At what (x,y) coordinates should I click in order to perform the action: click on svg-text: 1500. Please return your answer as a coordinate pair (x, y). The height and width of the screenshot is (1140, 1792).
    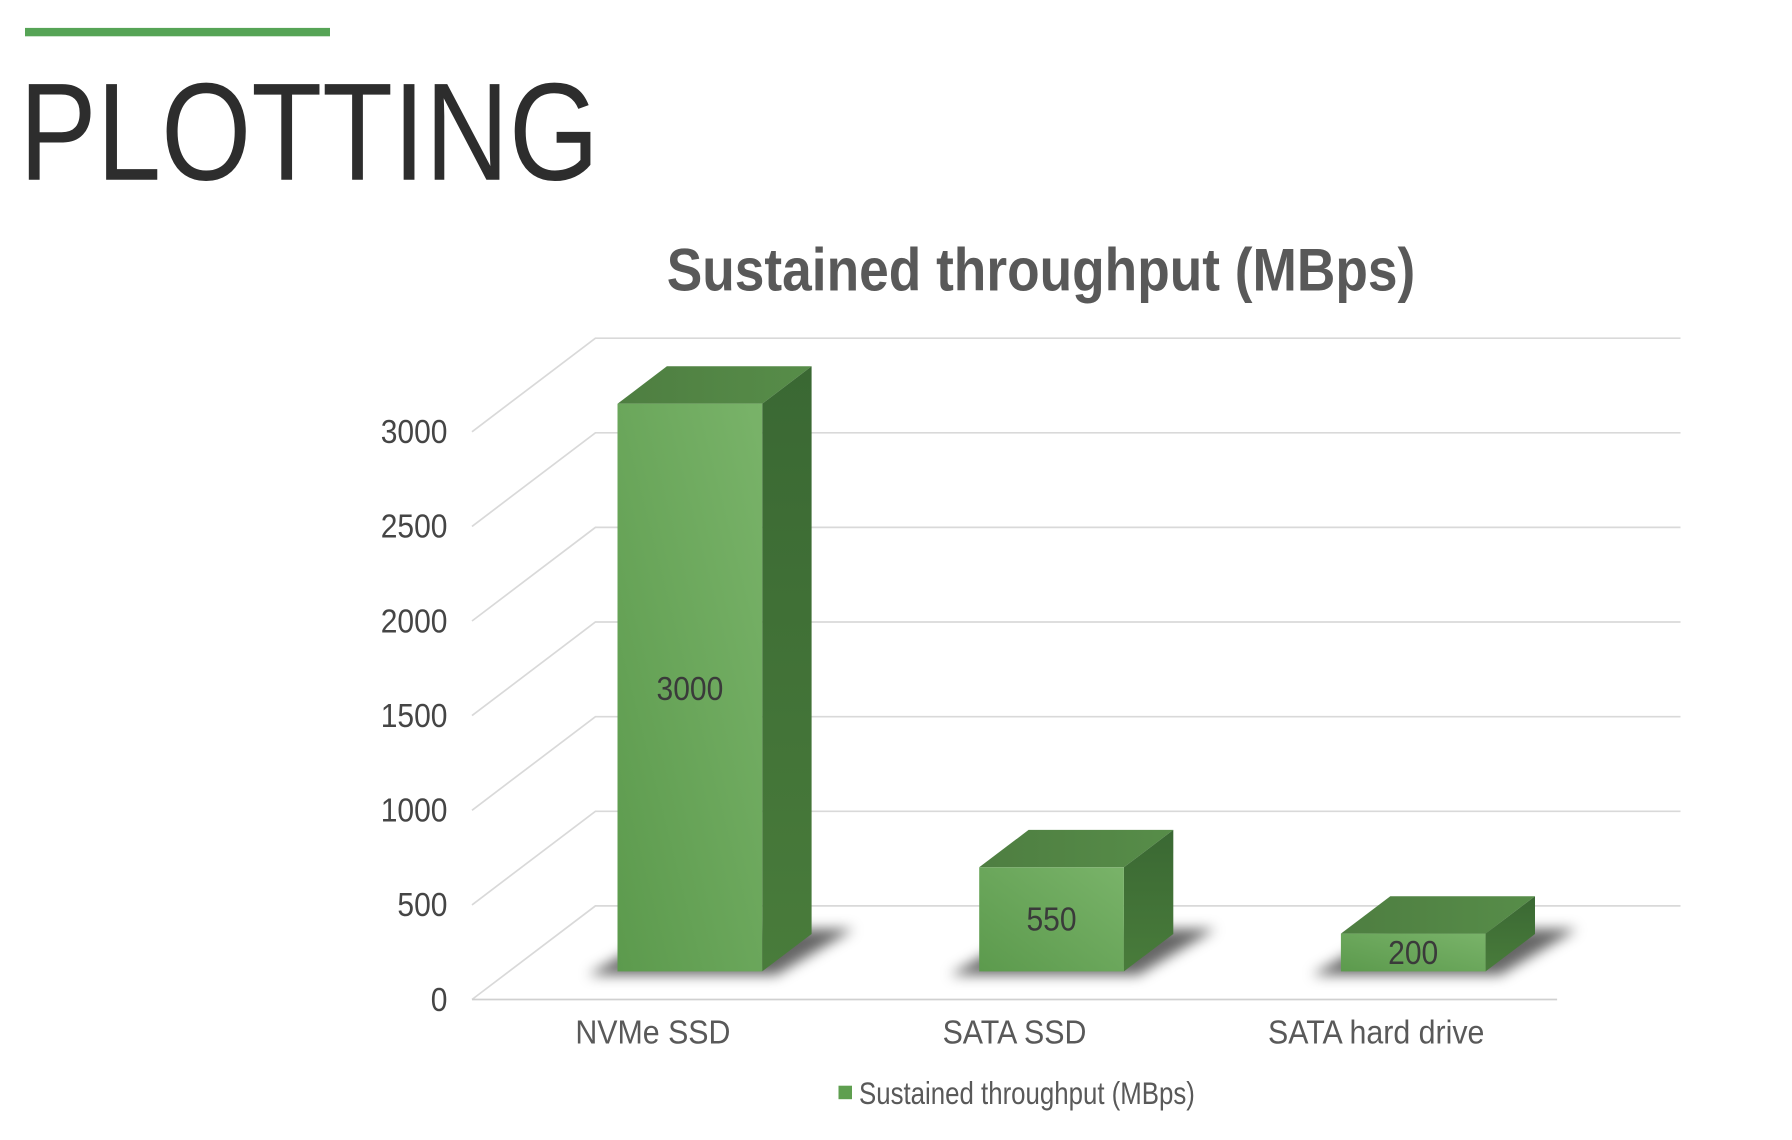
    Looking at the image, I should click on (414, 716).